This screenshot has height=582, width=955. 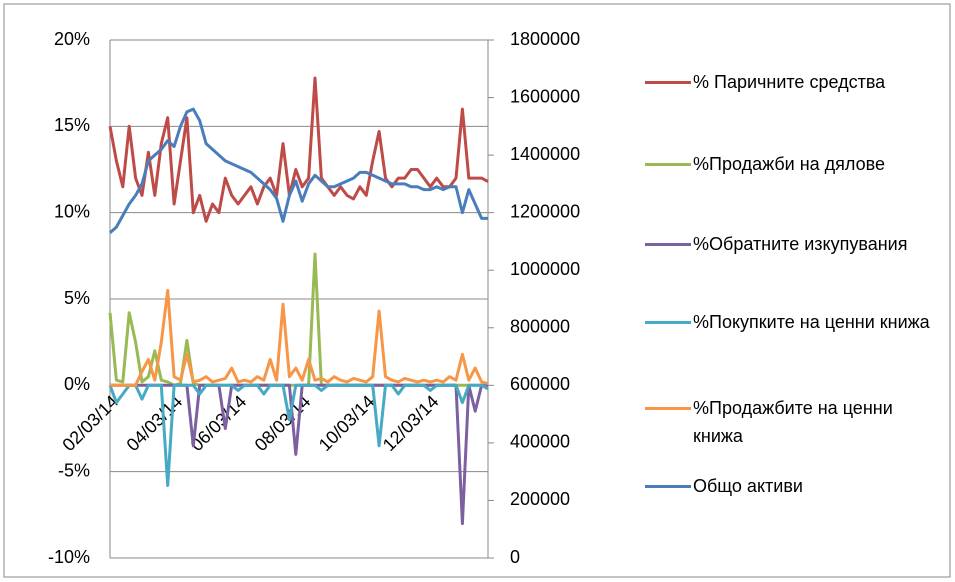 What do you see at coordinates (72, 125) in the screenshot?
I see `y-tick-label: 15%` at bounding box center [72, 125].